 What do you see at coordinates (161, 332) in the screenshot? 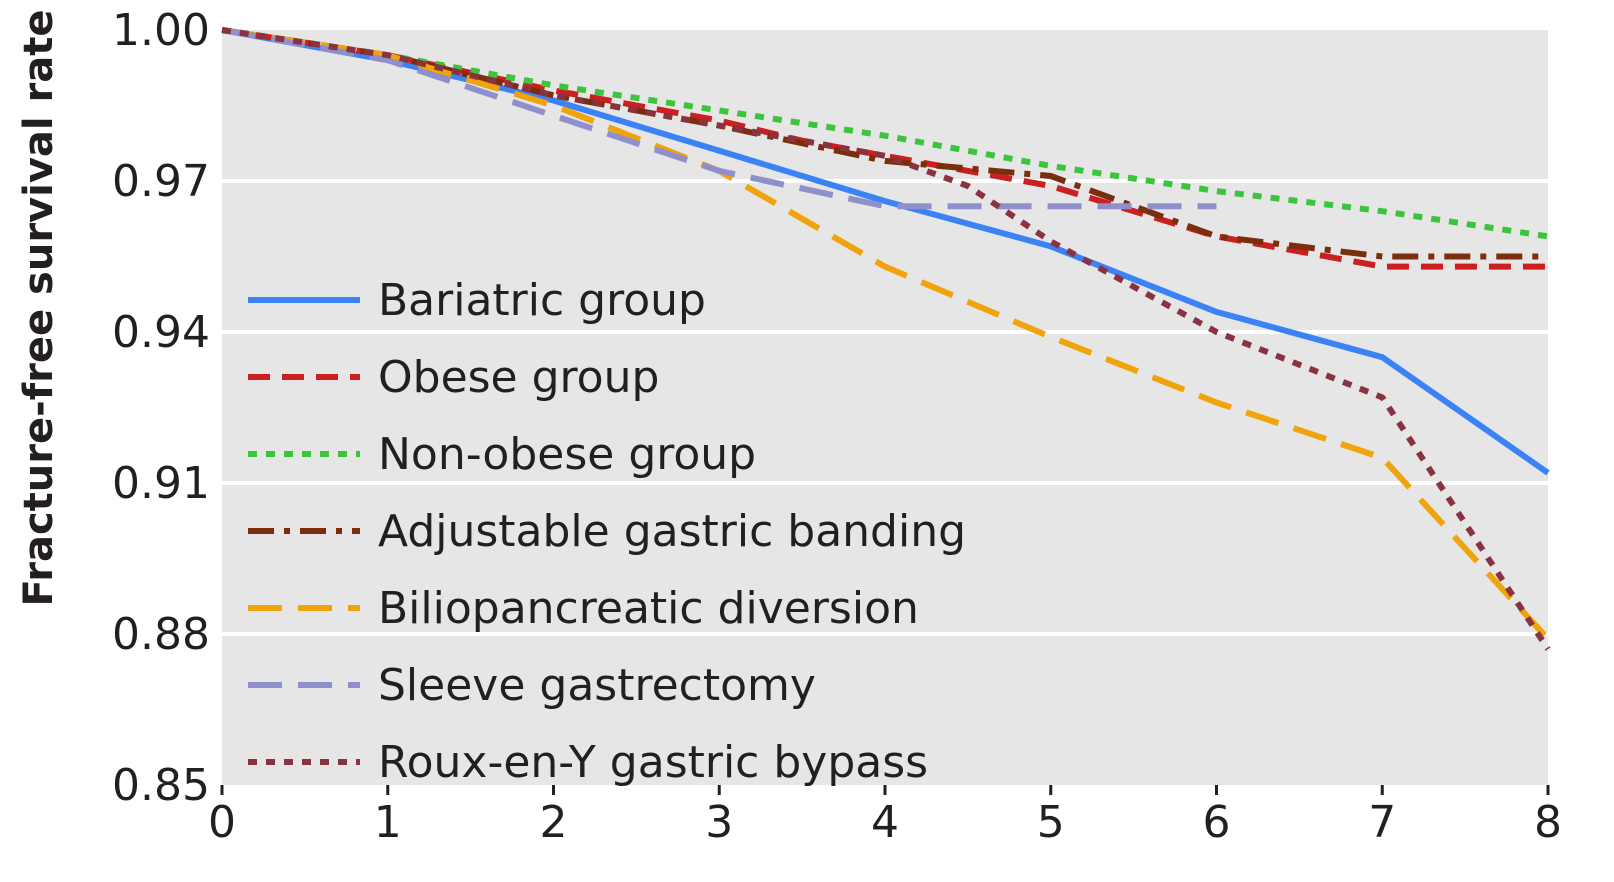
I see `y-tick-label: 0.94` at bounding box center [161, 332].